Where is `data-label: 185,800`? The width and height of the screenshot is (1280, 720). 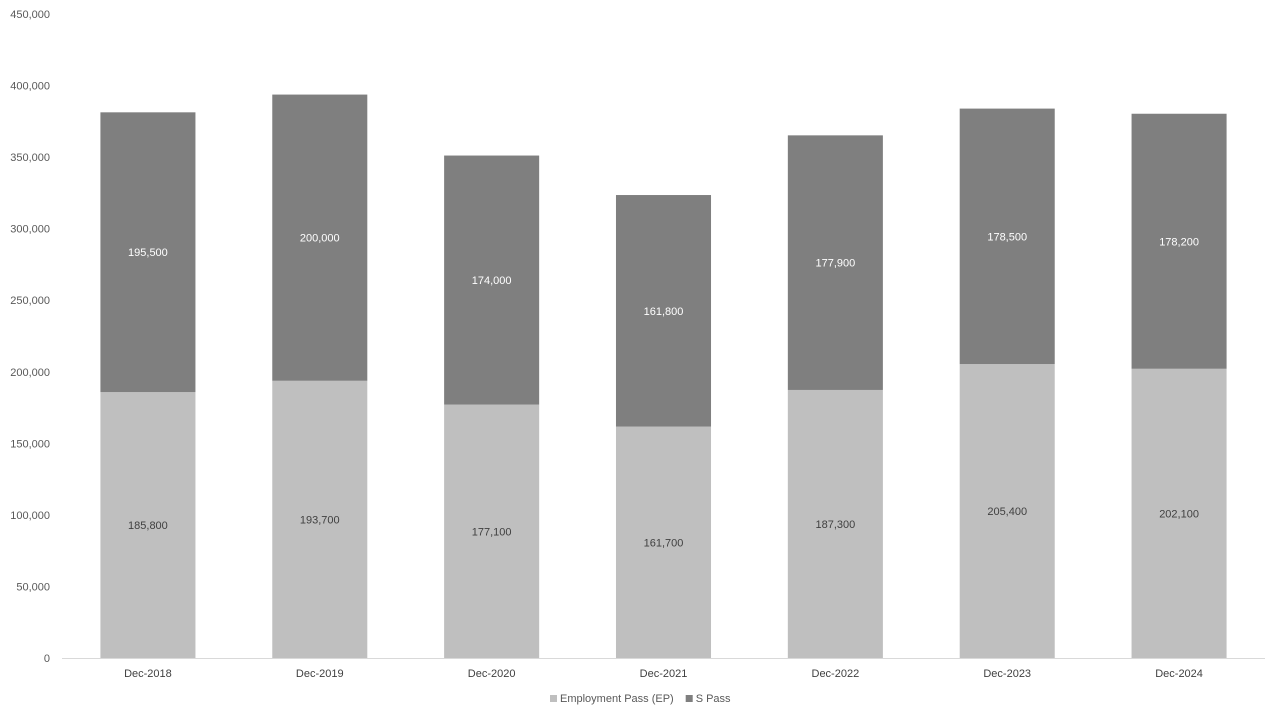 data-label: 185,800 is located at coordinates (148, 526).